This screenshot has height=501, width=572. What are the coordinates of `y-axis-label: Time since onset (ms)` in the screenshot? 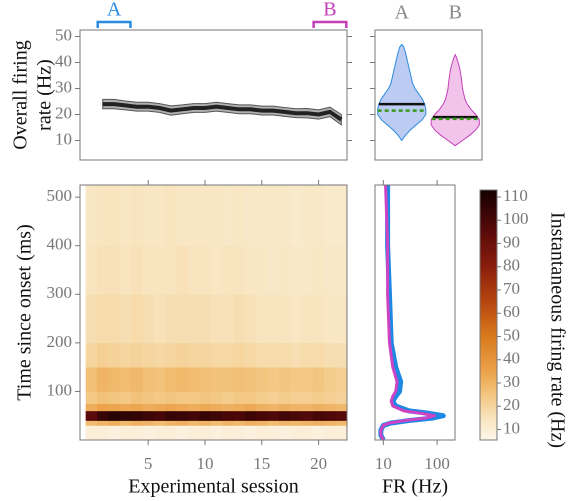 It's located at (25, 312).